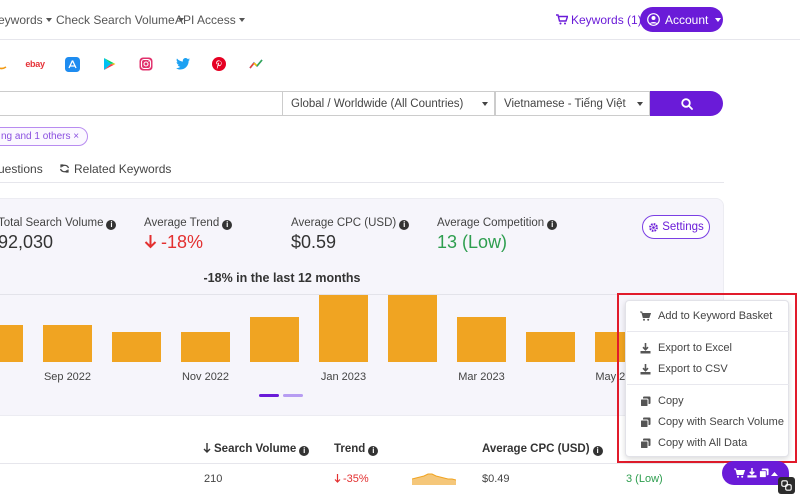  I want to click on menu-export-excel: Export to Excel, so click(686, 348).